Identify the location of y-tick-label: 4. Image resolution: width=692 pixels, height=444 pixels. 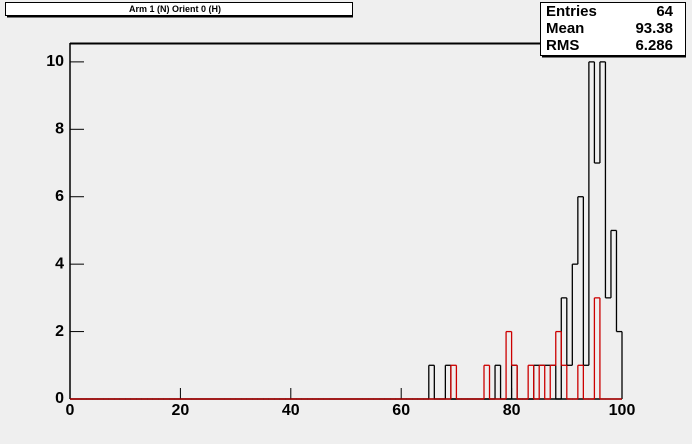
(59, 263).